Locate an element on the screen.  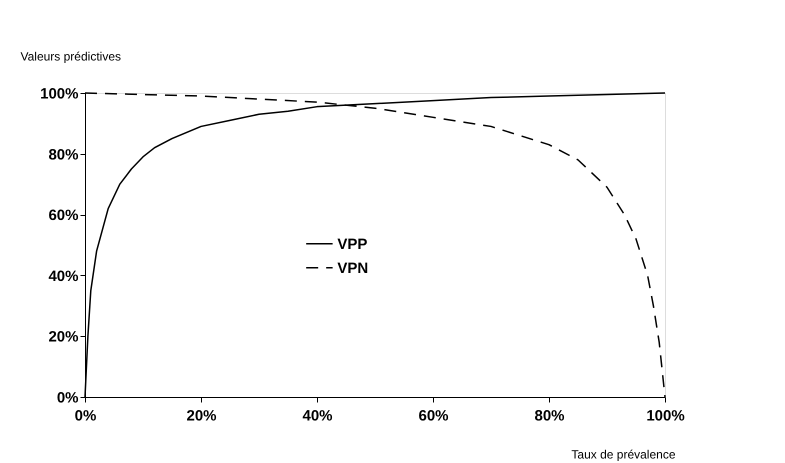
legend-label: VPN is located at coordinates (352, 268).